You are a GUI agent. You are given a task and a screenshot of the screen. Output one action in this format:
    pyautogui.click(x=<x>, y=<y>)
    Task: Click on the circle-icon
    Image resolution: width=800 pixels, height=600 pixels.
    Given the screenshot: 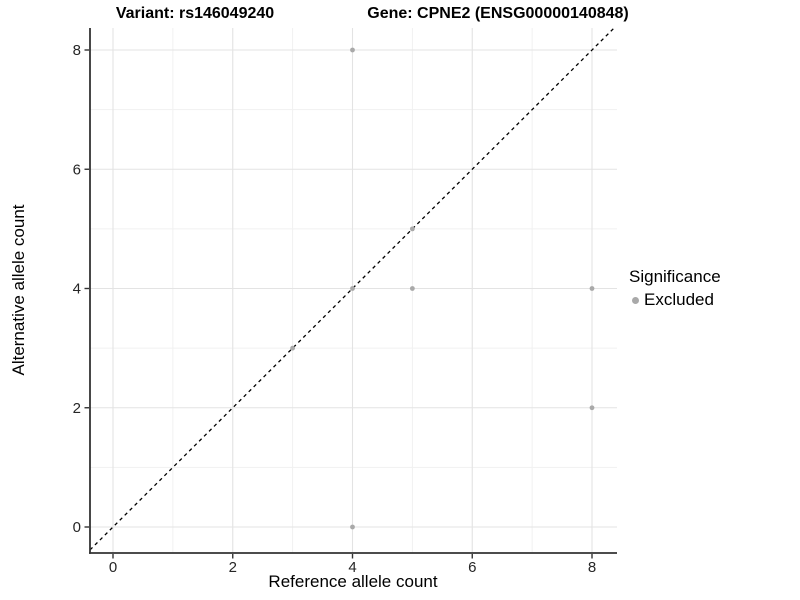 What is the action you would take?
    pyautogui.click(x=635, y=300)
    